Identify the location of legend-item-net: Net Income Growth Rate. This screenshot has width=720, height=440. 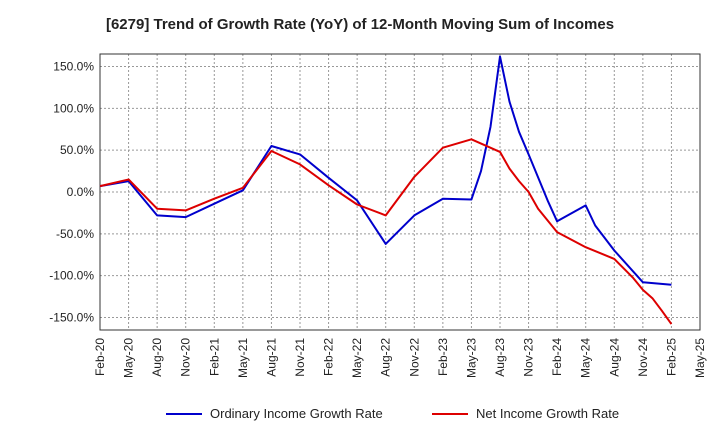
(525, 413).